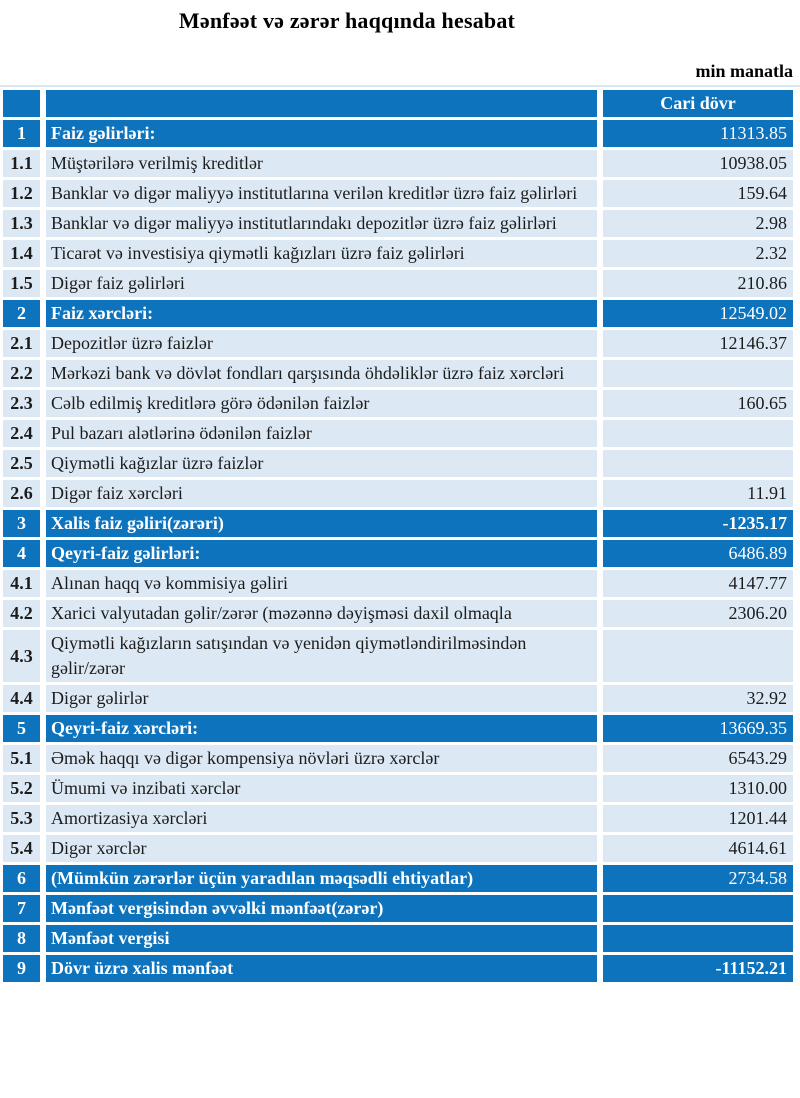 This screenshot has height=1098, width=800. I want to click on row-number-cell: 8, so click(21, 938).